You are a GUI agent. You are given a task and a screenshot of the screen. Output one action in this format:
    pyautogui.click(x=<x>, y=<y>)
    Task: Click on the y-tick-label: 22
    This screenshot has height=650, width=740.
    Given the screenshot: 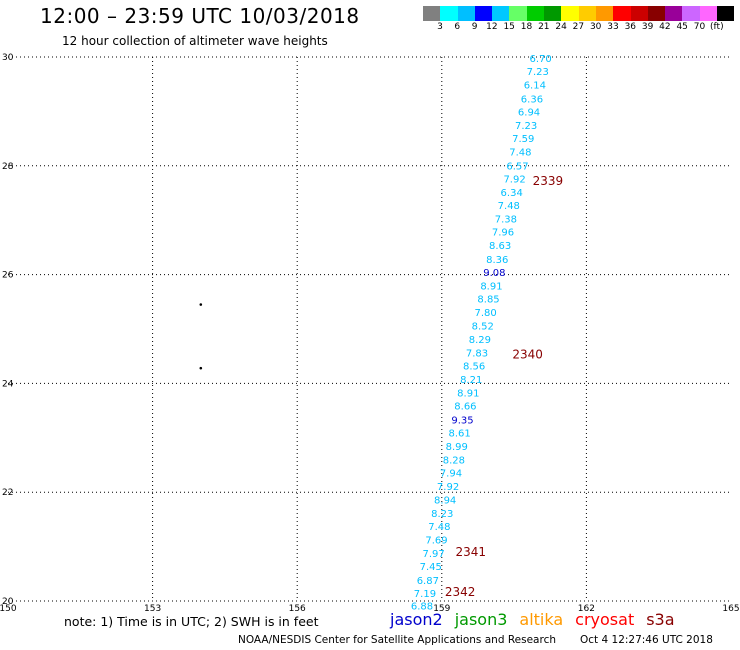 What is the action you would take?
    pyautogui.click(x=7, y=493)
    